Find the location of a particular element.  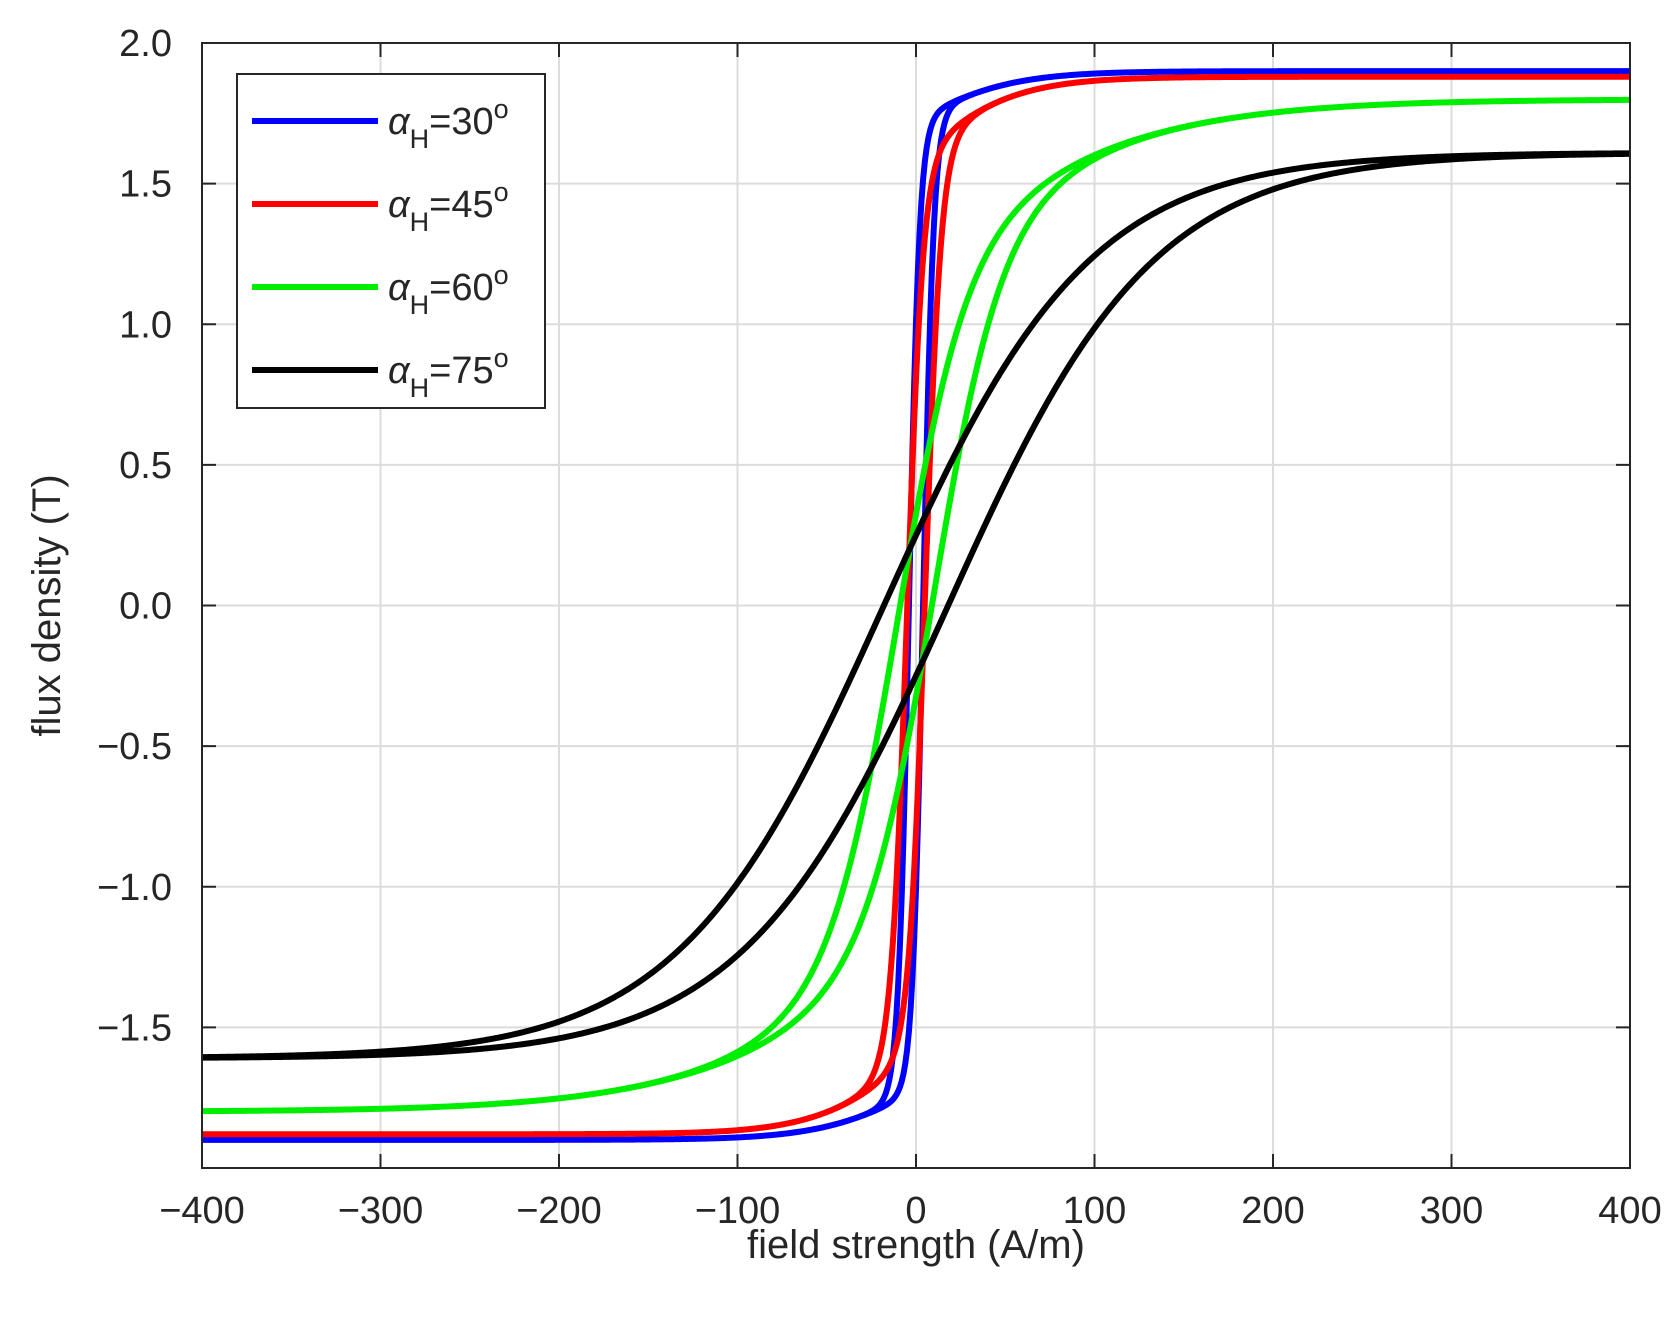

legend-label-1: αH=30o is located at coordinates (448, 124).